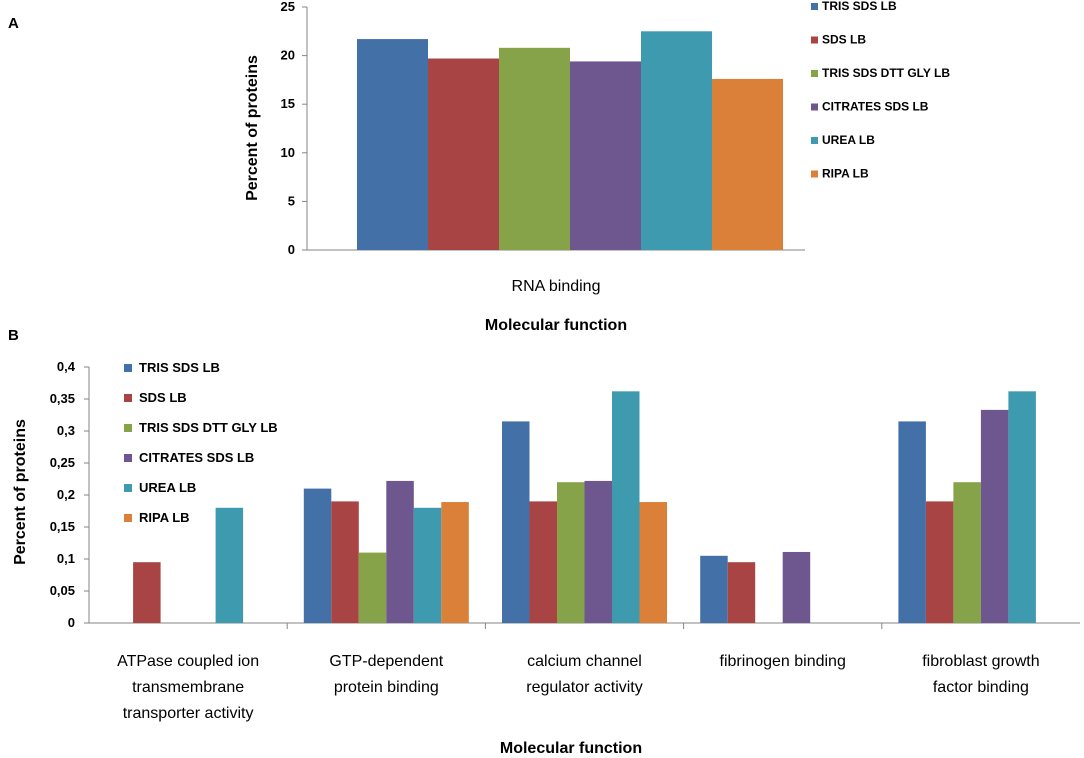 This screenshot has width=1084, height=758. Describe the element at coordinates (196, 457) in the screenshot. I see `legend-label-b: CITRATES SDS LB` at that location.